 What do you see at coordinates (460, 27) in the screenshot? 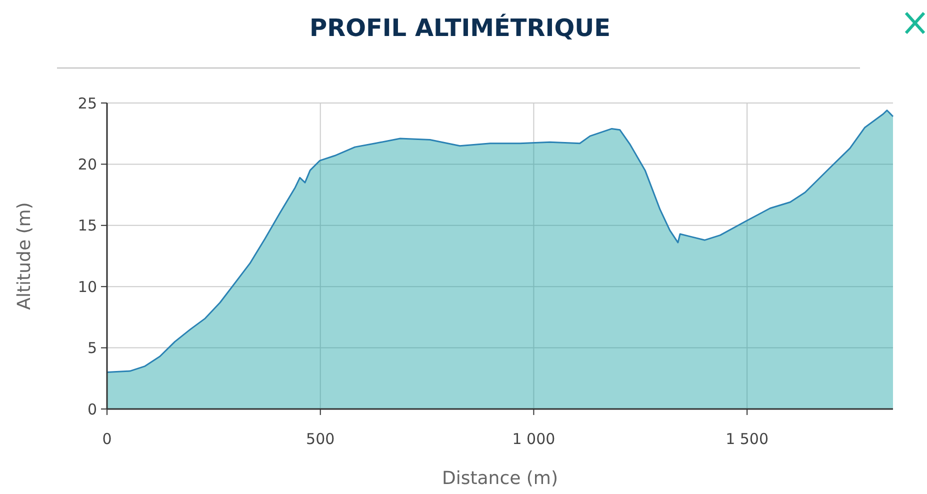
I see `chart-title: PROFIL ALTIMÉTRIQUE` at bounding box center [460, 27].